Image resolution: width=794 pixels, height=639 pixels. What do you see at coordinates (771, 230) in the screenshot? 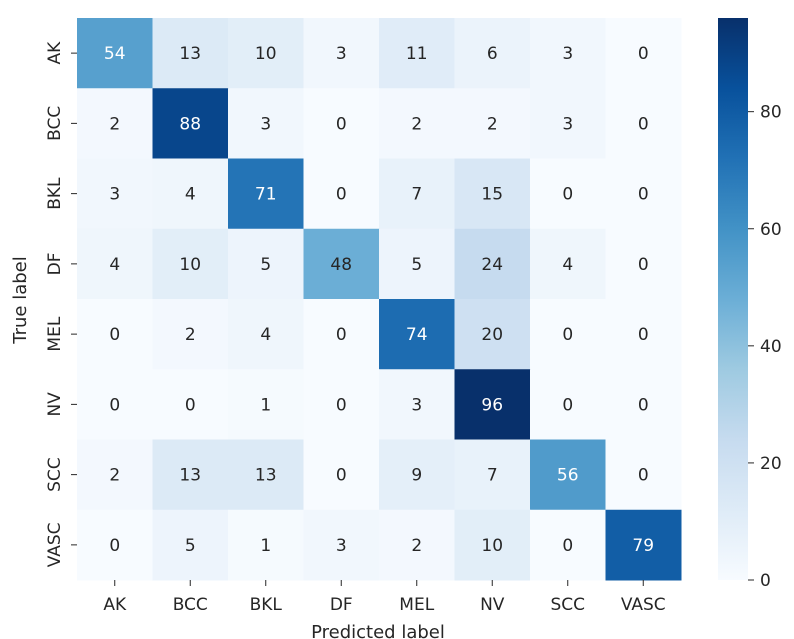
I see `colorbar-tick-label: 60` at bounding box center [771, 230].